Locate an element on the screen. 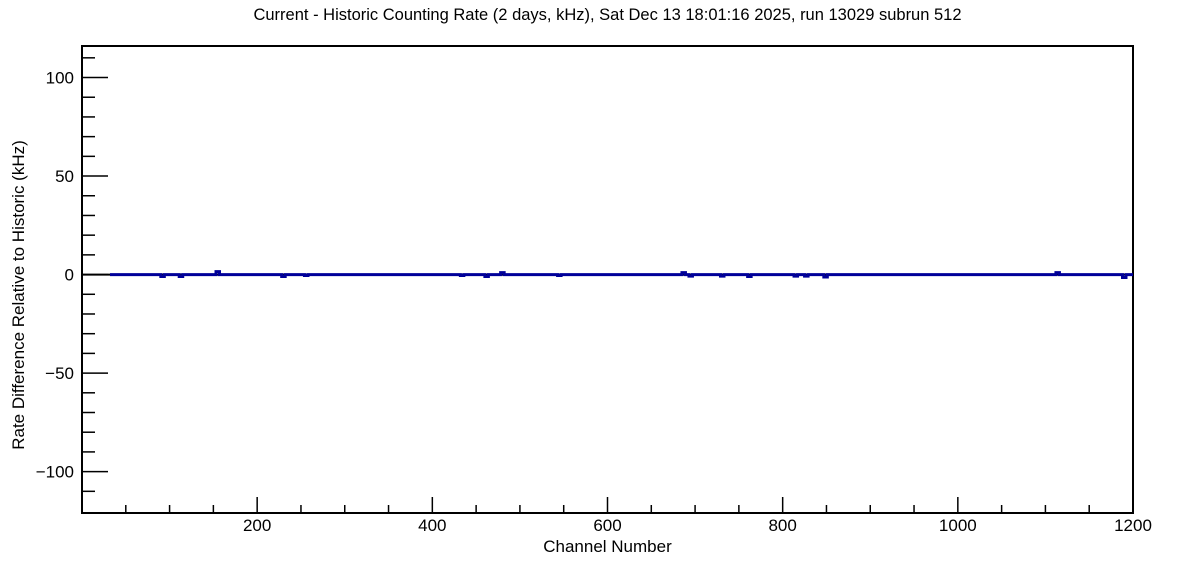 The image size is (1196, 572). x-tick-label: 1200 is located at coordinates (1133, 525).